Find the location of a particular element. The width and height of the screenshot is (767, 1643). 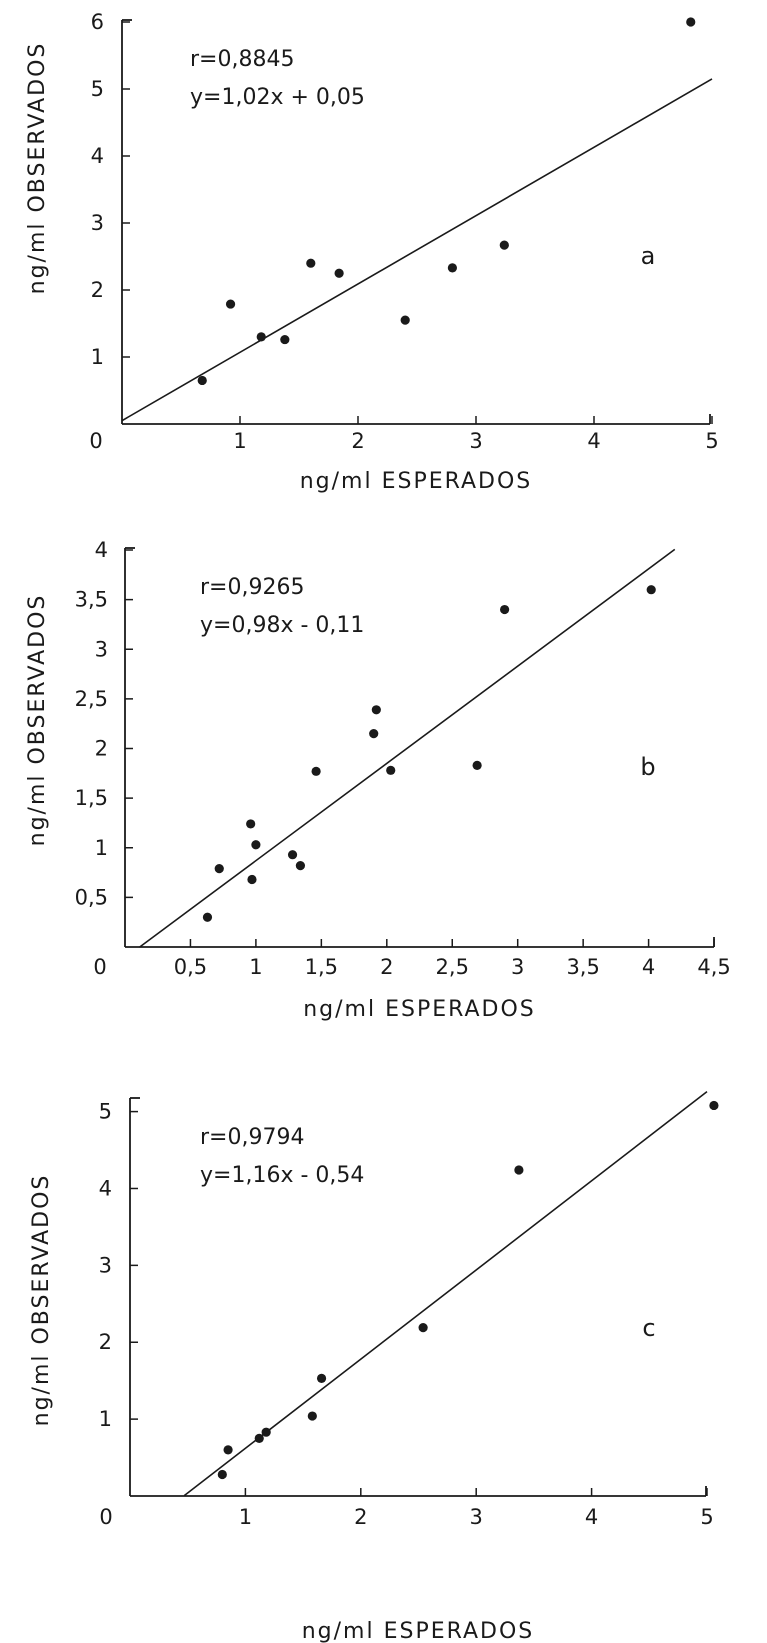

panel-a-y-axis-label: ng/ml OBSERVADOS is located at coordinates (37, 168).